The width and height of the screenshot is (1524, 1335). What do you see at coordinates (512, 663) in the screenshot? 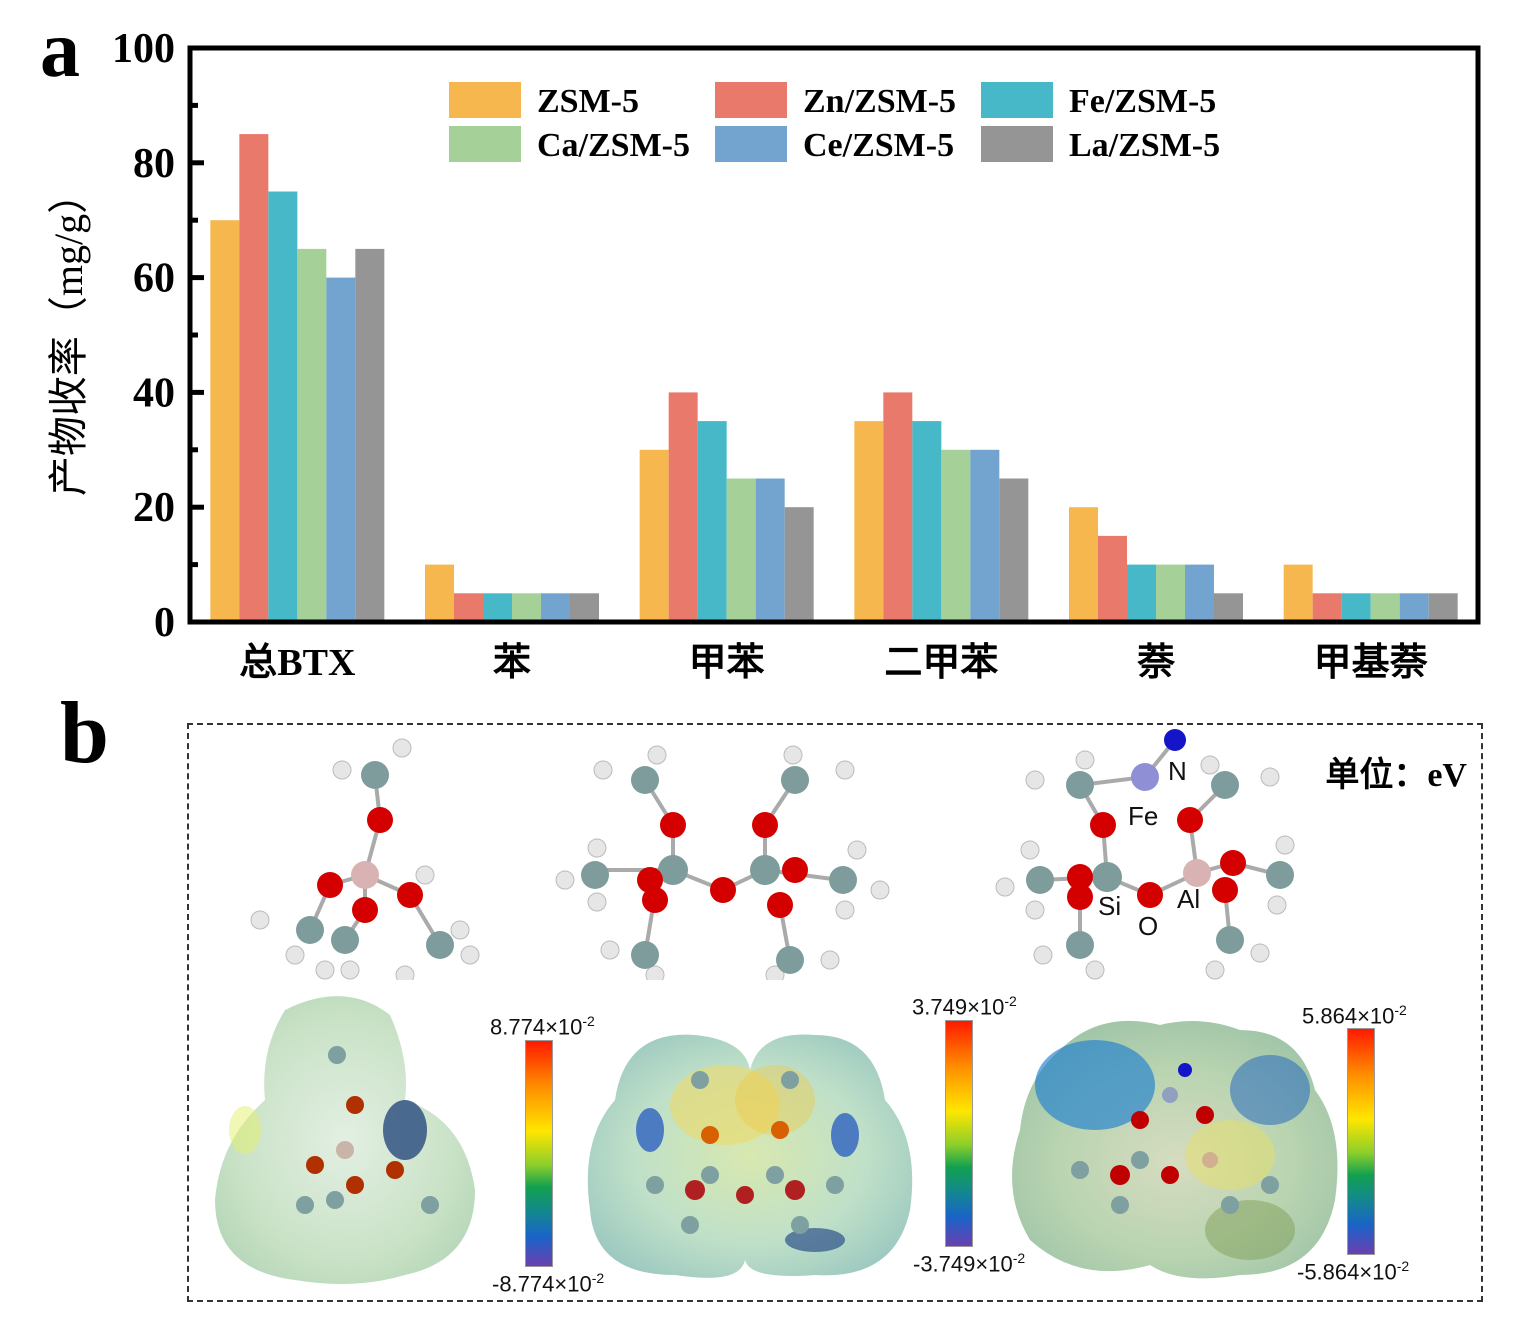
I see `x-tick-label: 苯` at bounding box center [512, 663].